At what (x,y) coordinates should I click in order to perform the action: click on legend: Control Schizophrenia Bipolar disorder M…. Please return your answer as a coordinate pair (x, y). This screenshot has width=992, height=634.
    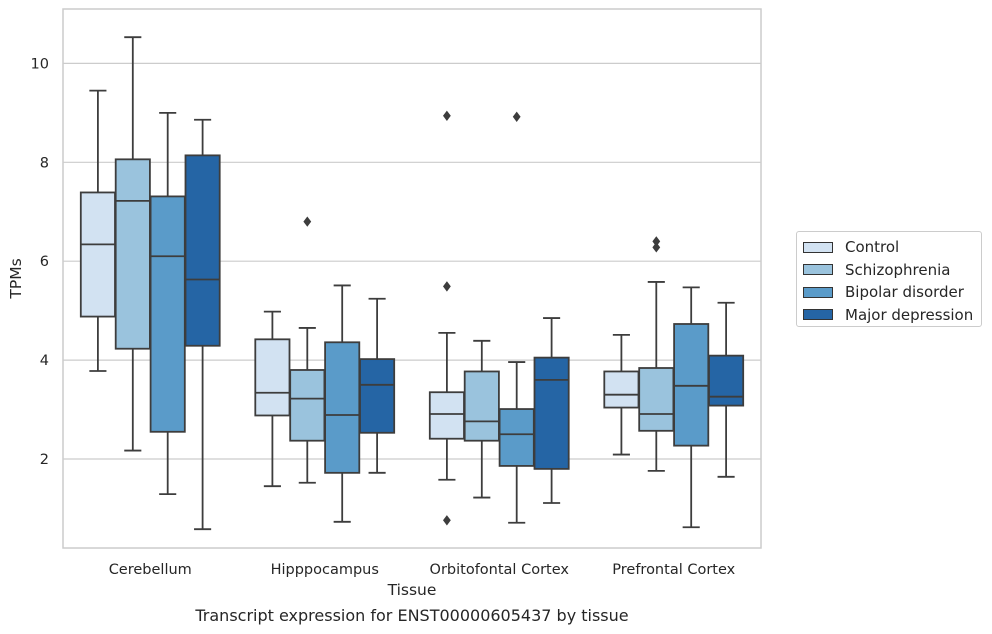
    Looking at the image, I should click on (889, 279).